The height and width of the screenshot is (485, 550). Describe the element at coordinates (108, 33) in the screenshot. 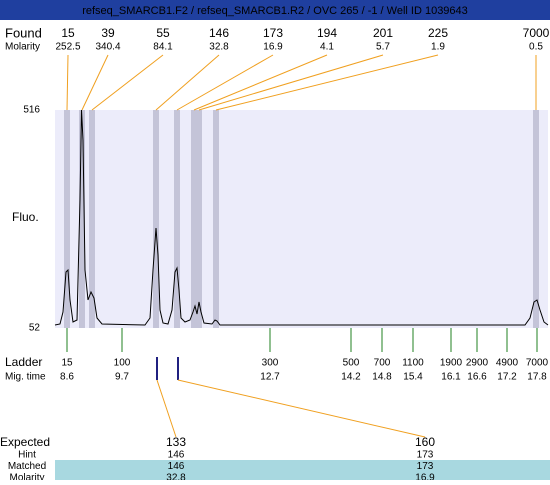

I see `found-size: 39` at that location.